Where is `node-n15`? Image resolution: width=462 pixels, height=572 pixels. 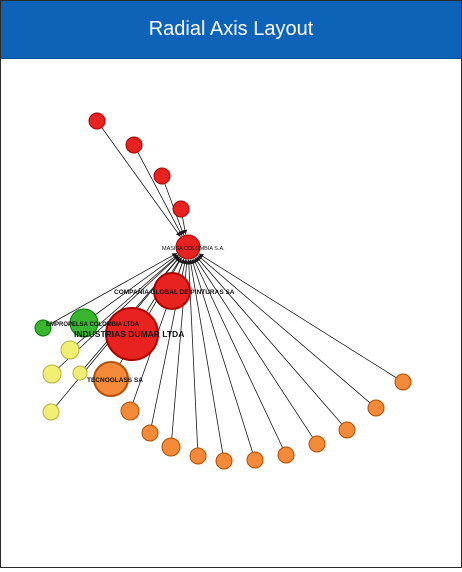
node-n15 is located at coordinates (150, 433).